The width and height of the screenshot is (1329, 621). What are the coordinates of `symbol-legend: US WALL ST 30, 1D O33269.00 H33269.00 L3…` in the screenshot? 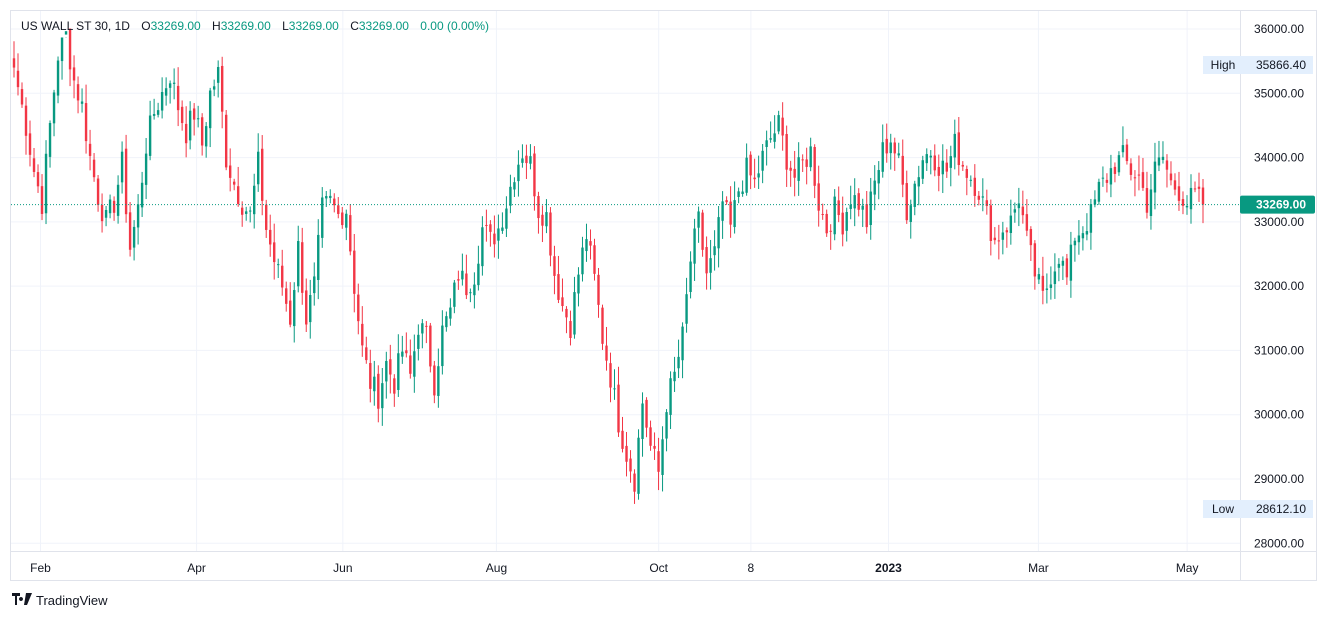 It's located at (255, 26).